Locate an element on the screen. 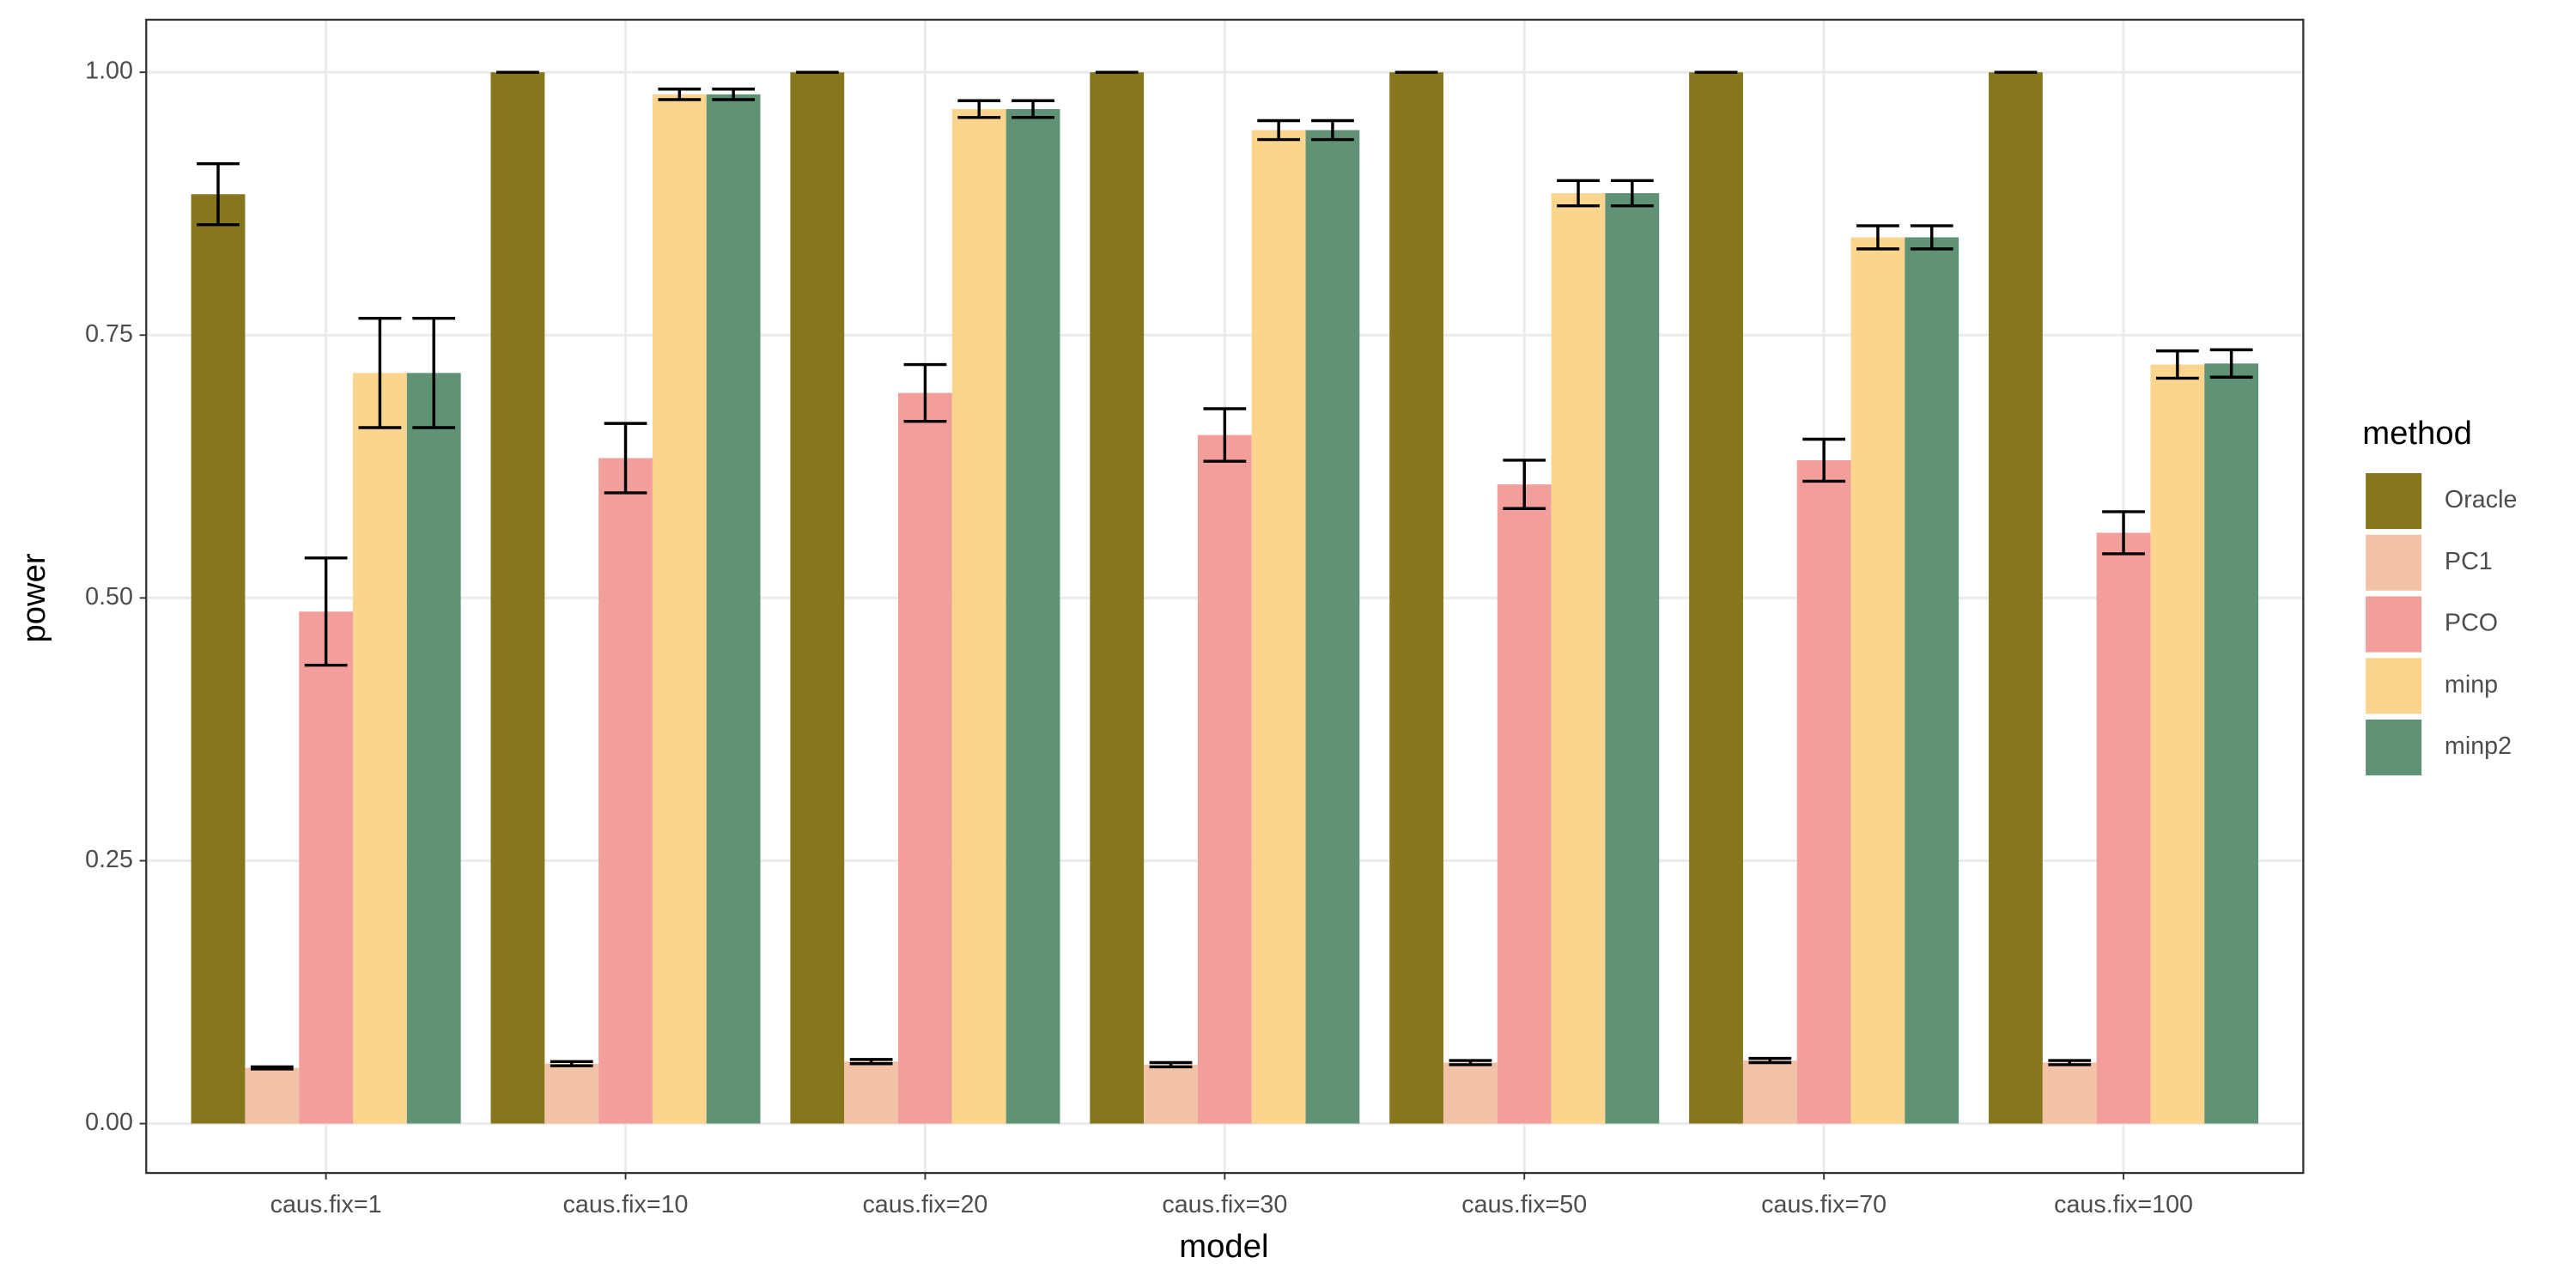  y-axis-title: power is located at coordinates (33, 597).